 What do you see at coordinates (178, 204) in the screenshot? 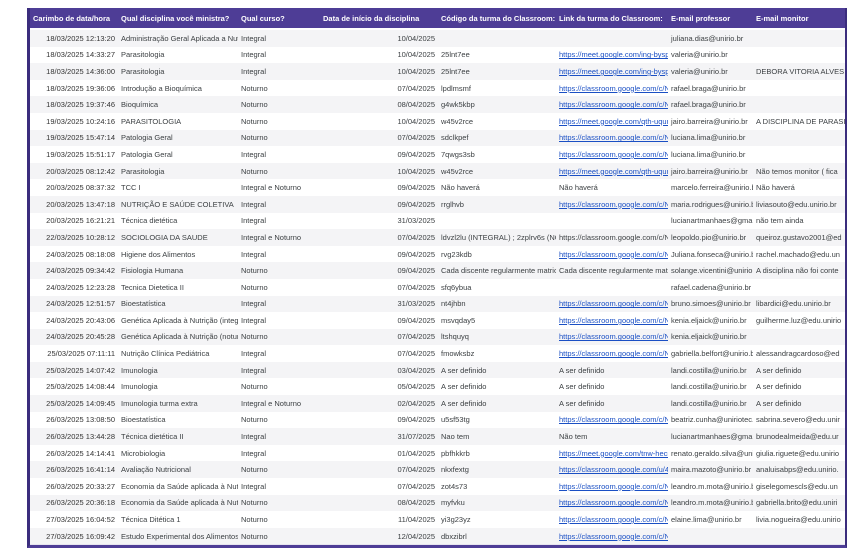
I see `cell-discipline: NUTRIÇÃO E SAÚDE COLETIVA` at bounding box center [178, 204].